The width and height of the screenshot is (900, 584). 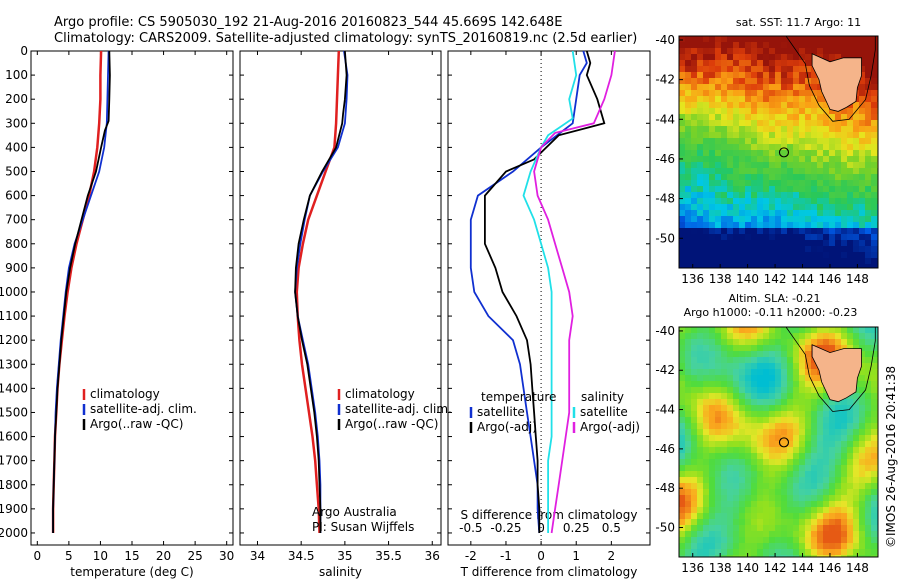 I want to click on x-tick-label: 140, so click(x=747, y=568).